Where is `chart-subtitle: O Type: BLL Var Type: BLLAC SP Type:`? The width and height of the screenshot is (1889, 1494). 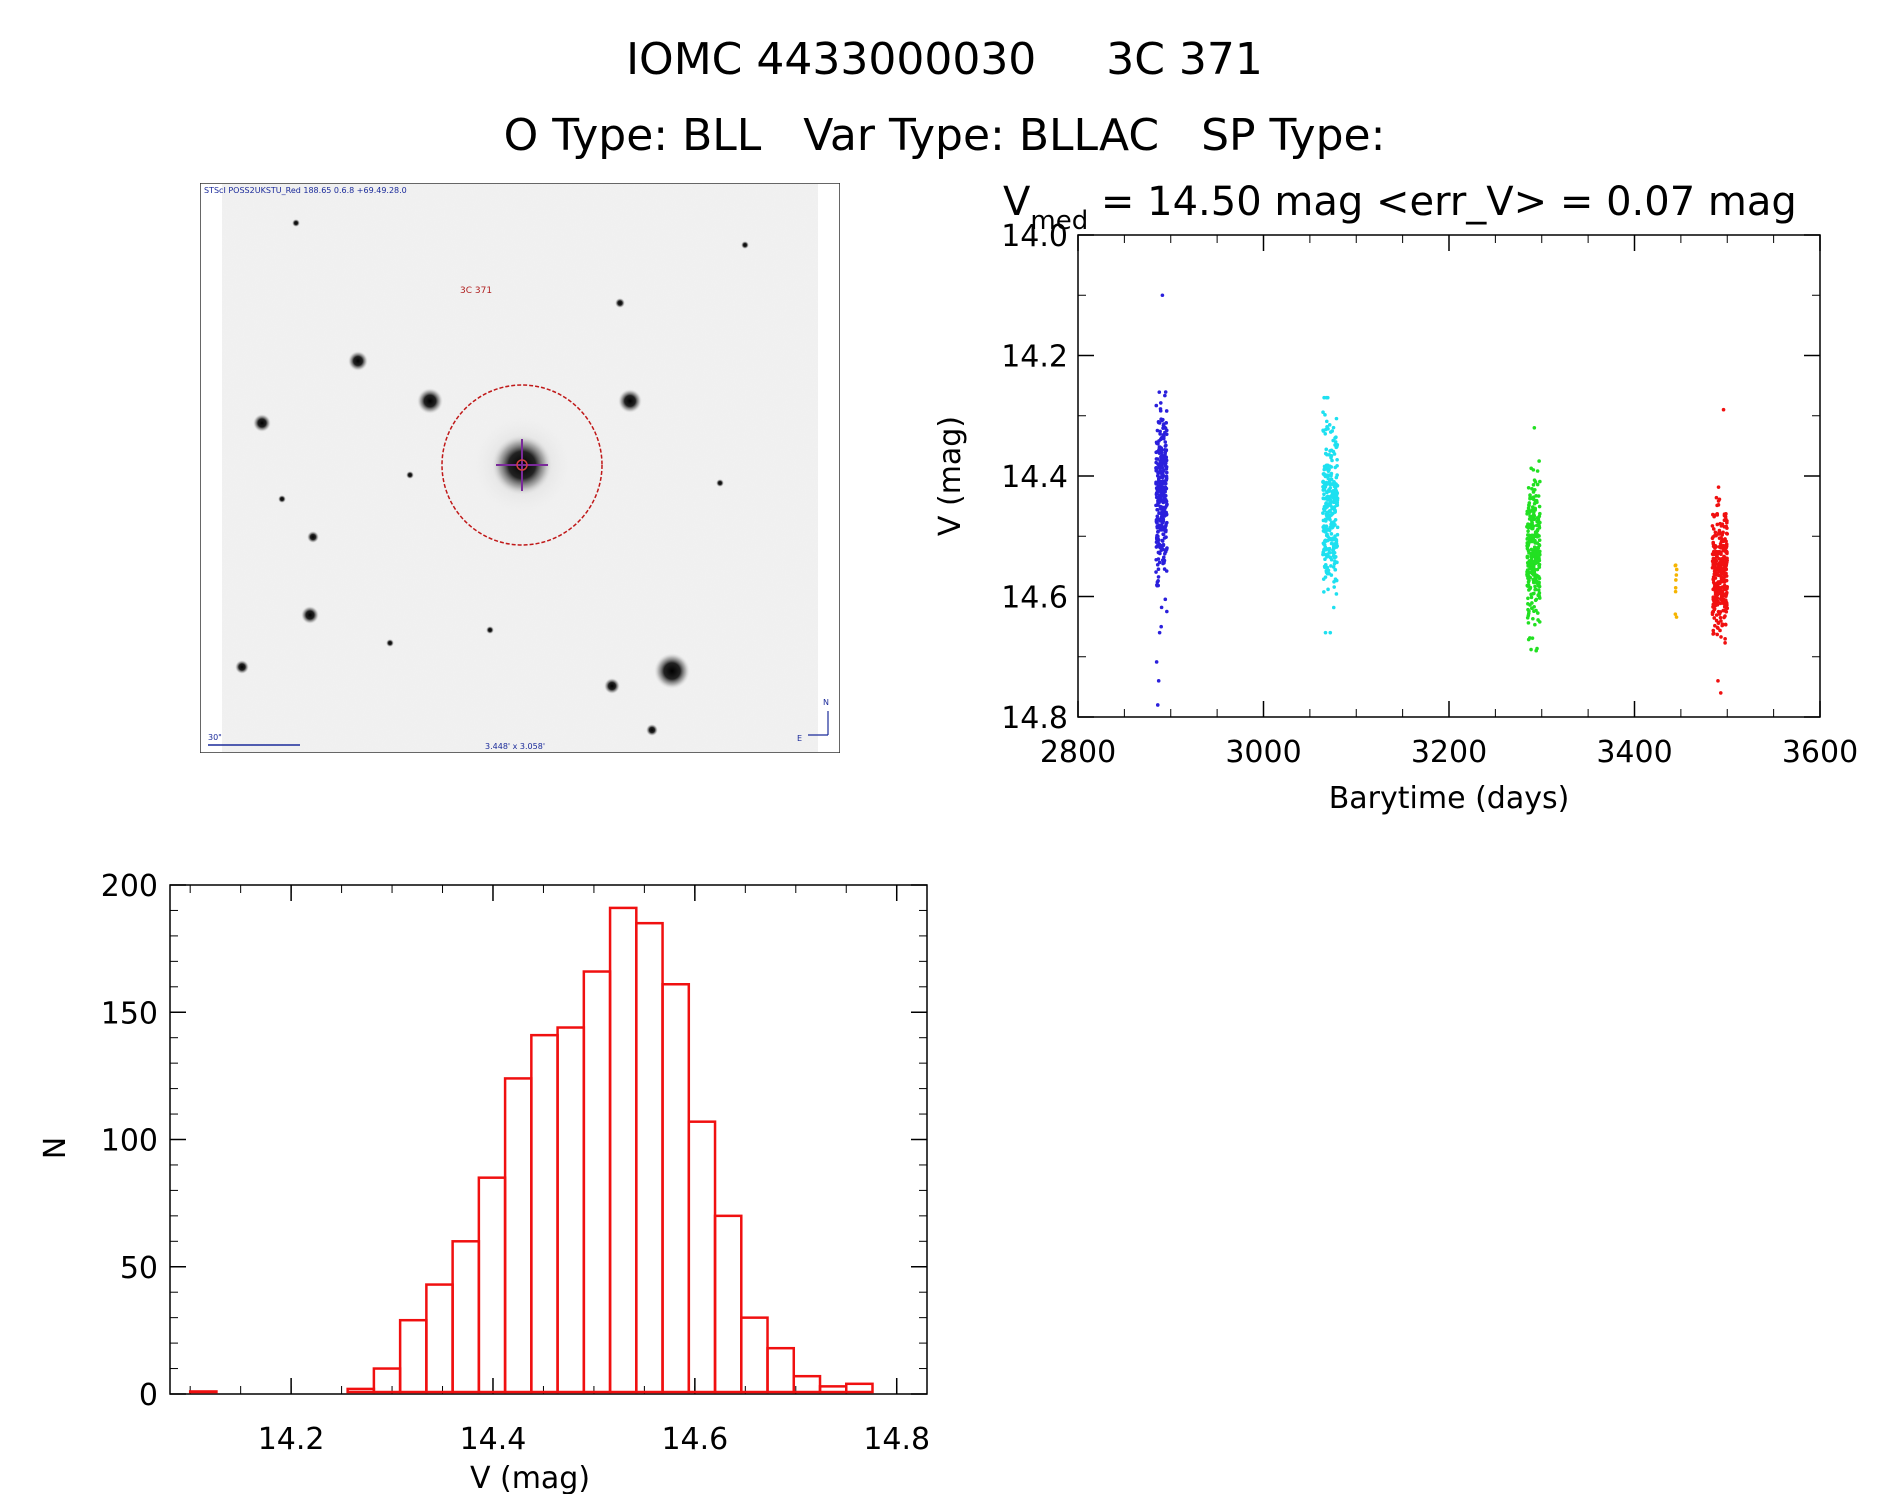
chart-subtitle: O Type: BLL Var Type: BLLAC SP Type: is located at coordinates (944, 135).